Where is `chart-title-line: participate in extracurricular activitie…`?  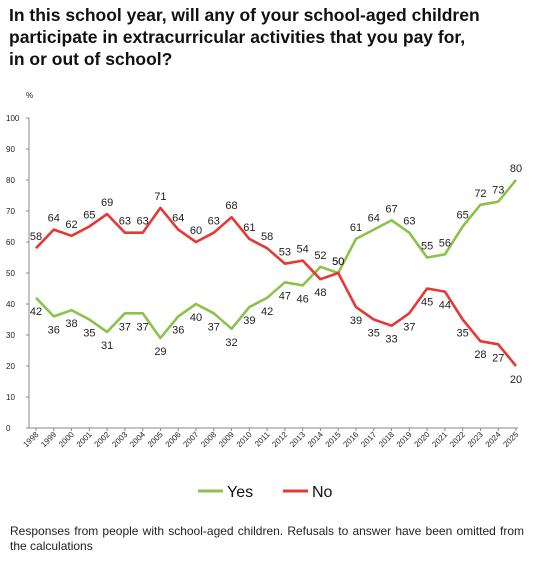 chart-title-line: participate in extracurricular activitie… is located at coordinates (237, 37).